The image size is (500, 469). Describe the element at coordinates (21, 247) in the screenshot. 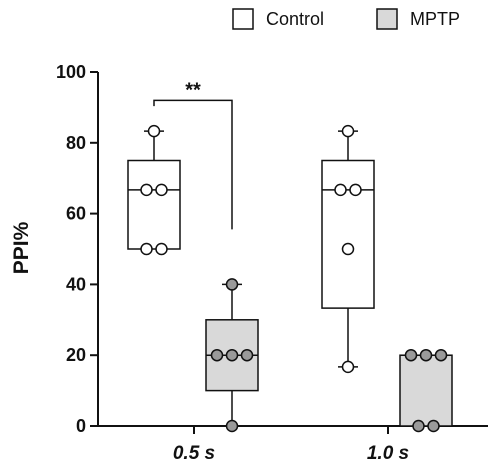

I see `y-axis-label: PPI%` at that location.